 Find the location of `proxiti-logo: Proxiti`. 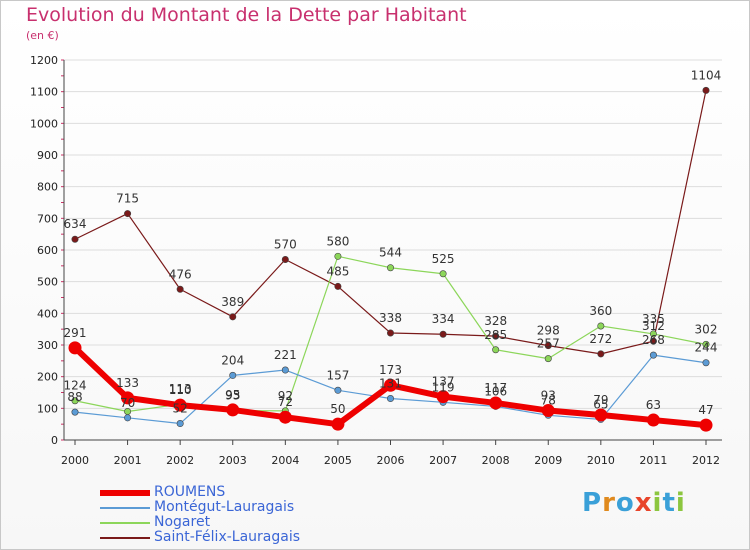

proxiti-logo: Proxiti is located at coordinates (634, 503).